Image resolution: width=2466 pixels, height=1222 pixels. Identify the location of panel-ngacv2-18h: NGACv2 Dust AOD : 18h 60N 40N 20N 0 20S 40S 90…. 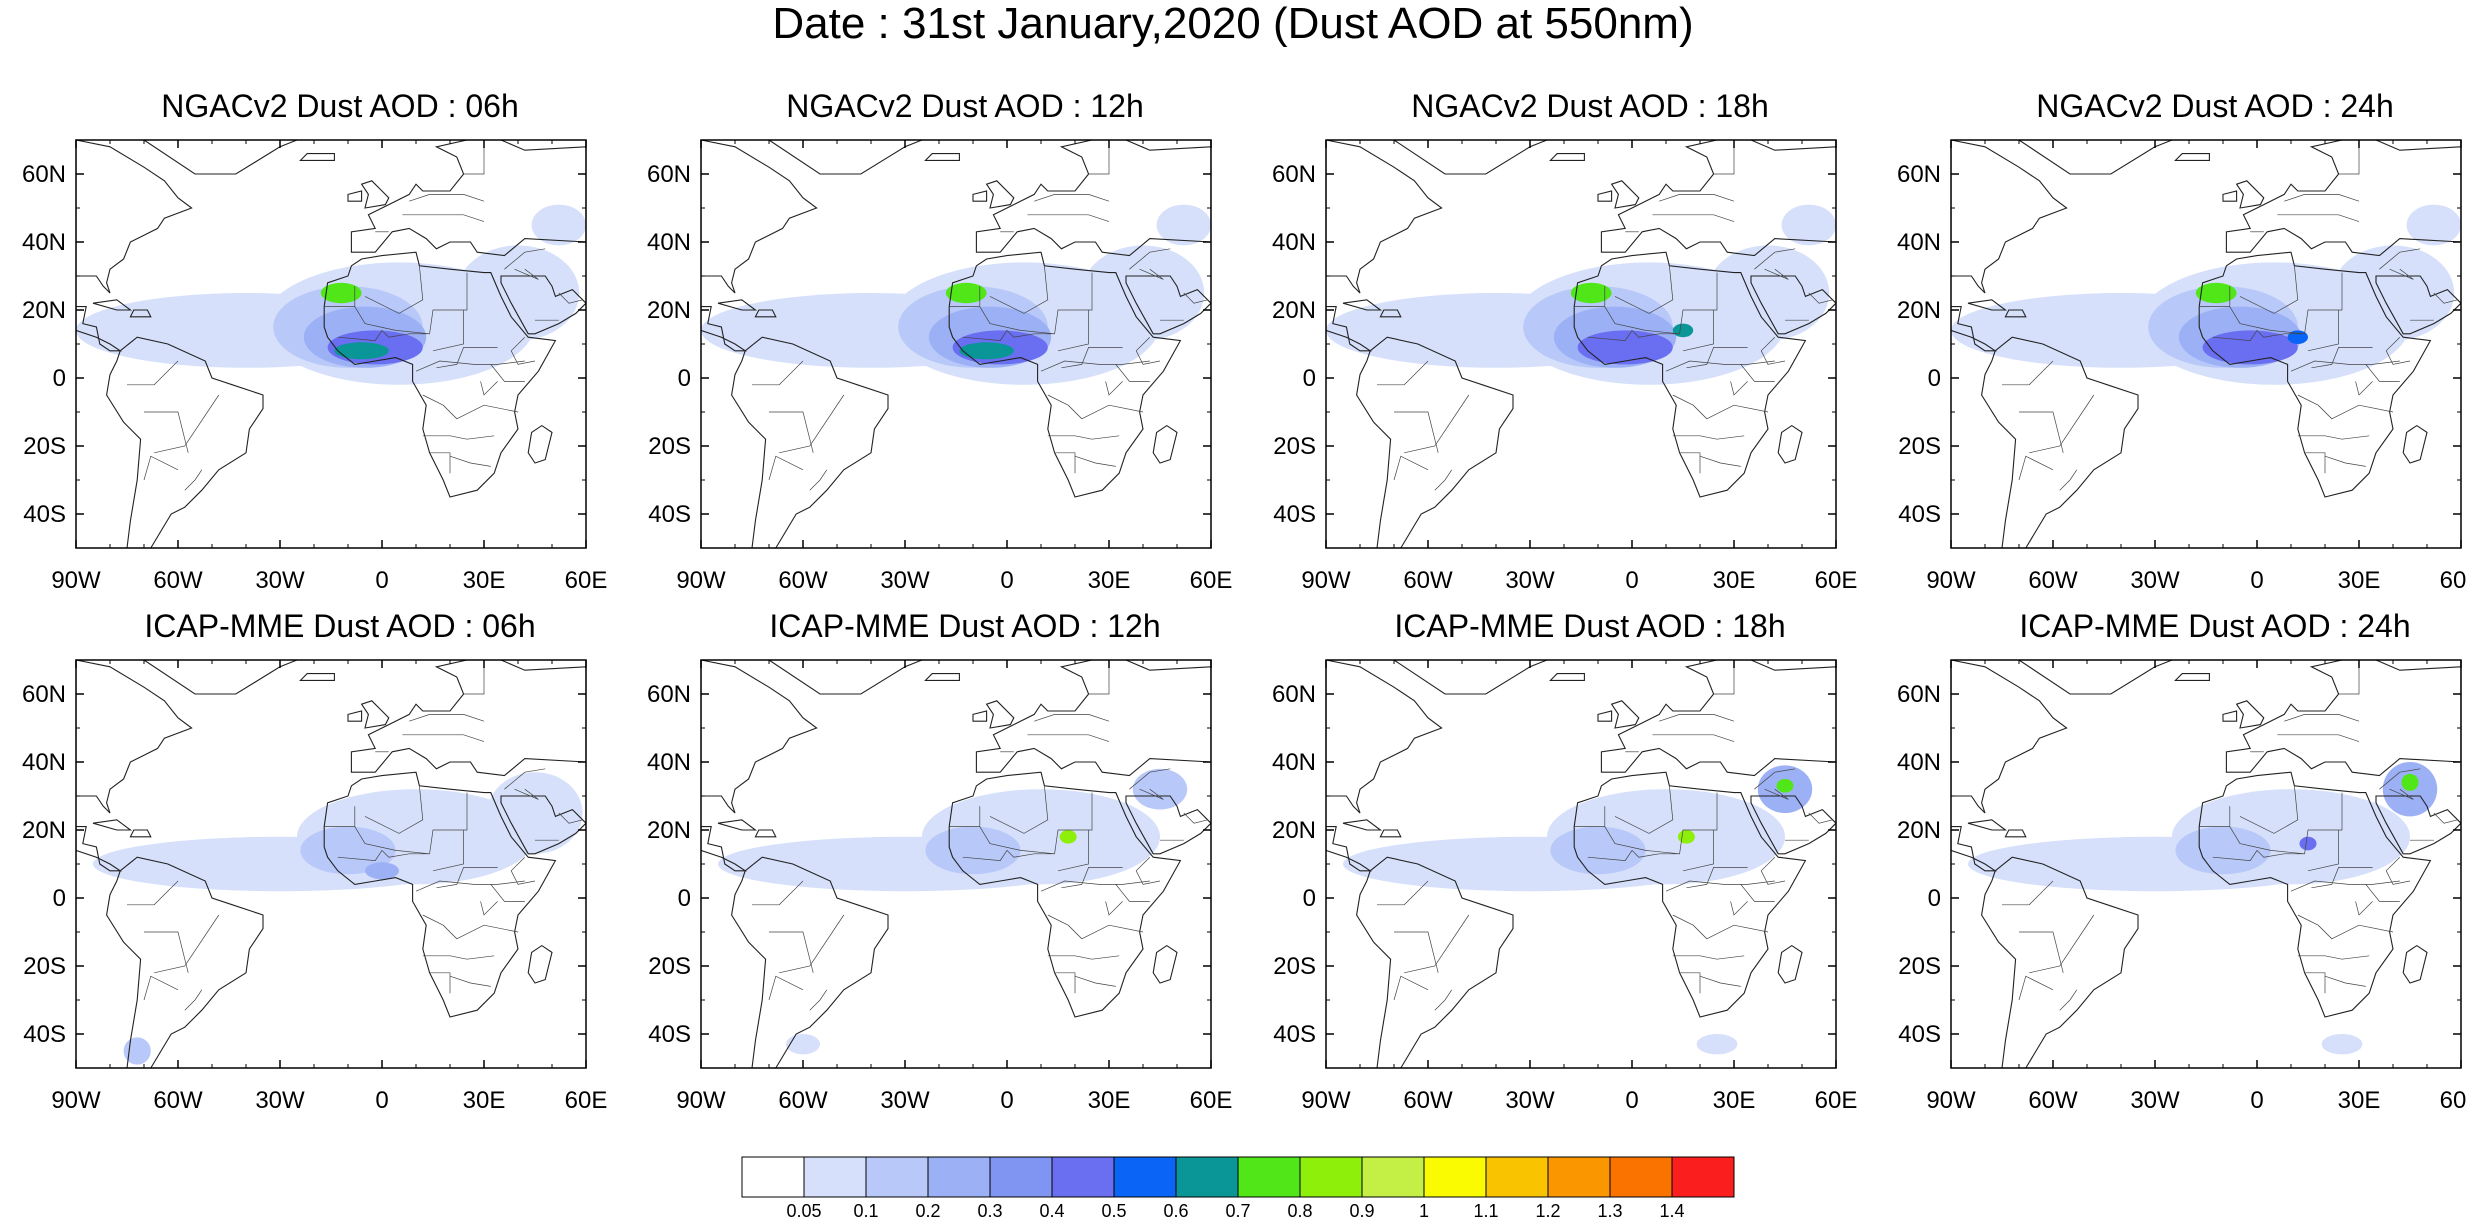
(1571, 360).